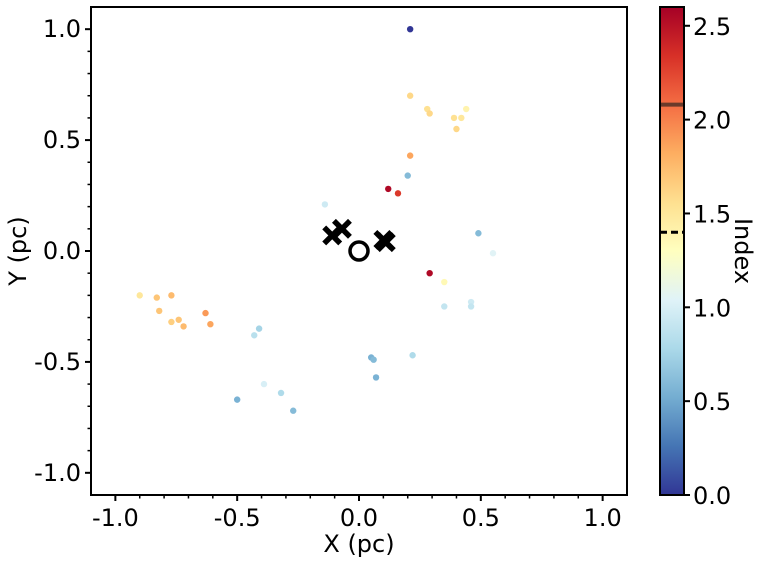 Image resolution: width=766 pixels, height=564 pixels. What do you see at coordinates (481, 518) in the screenshot?
I see `x-tick-label: 0.5` at bounding box center [481, 518].